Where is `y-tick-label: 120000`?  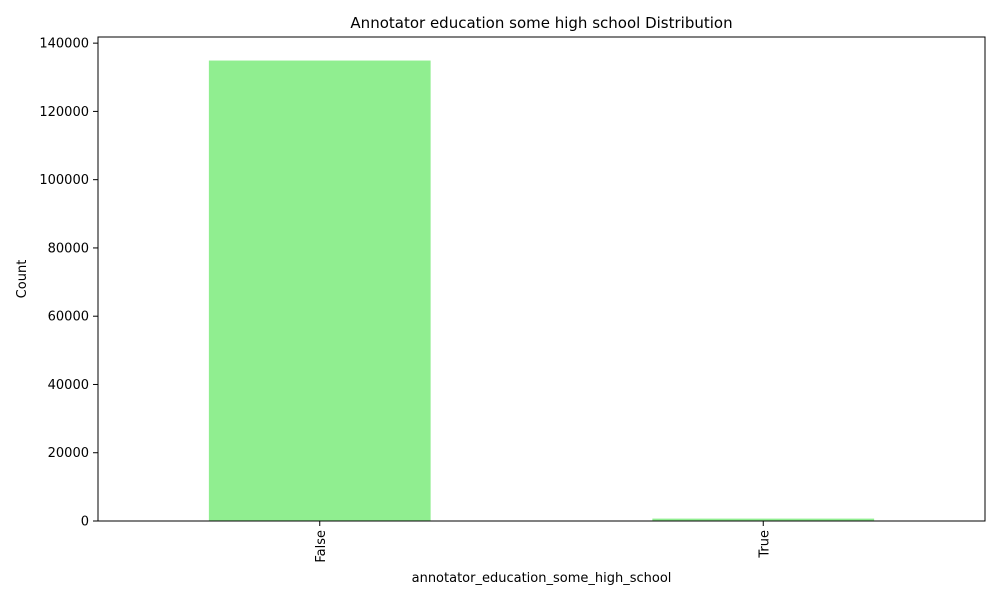
y-tick-label: 120000 is located at coordinates (64, 112).